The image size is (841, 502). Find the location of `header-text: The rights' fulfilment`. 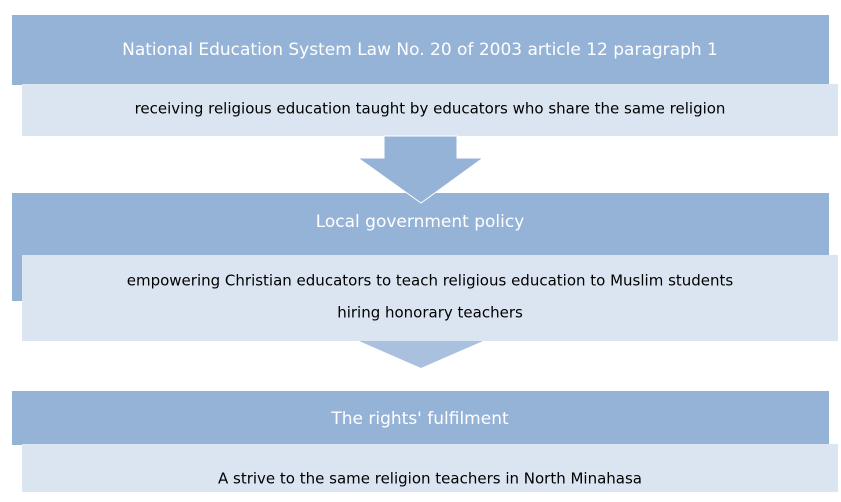

header-text: The rights' fulfilment is located at coordinates (419, 419).